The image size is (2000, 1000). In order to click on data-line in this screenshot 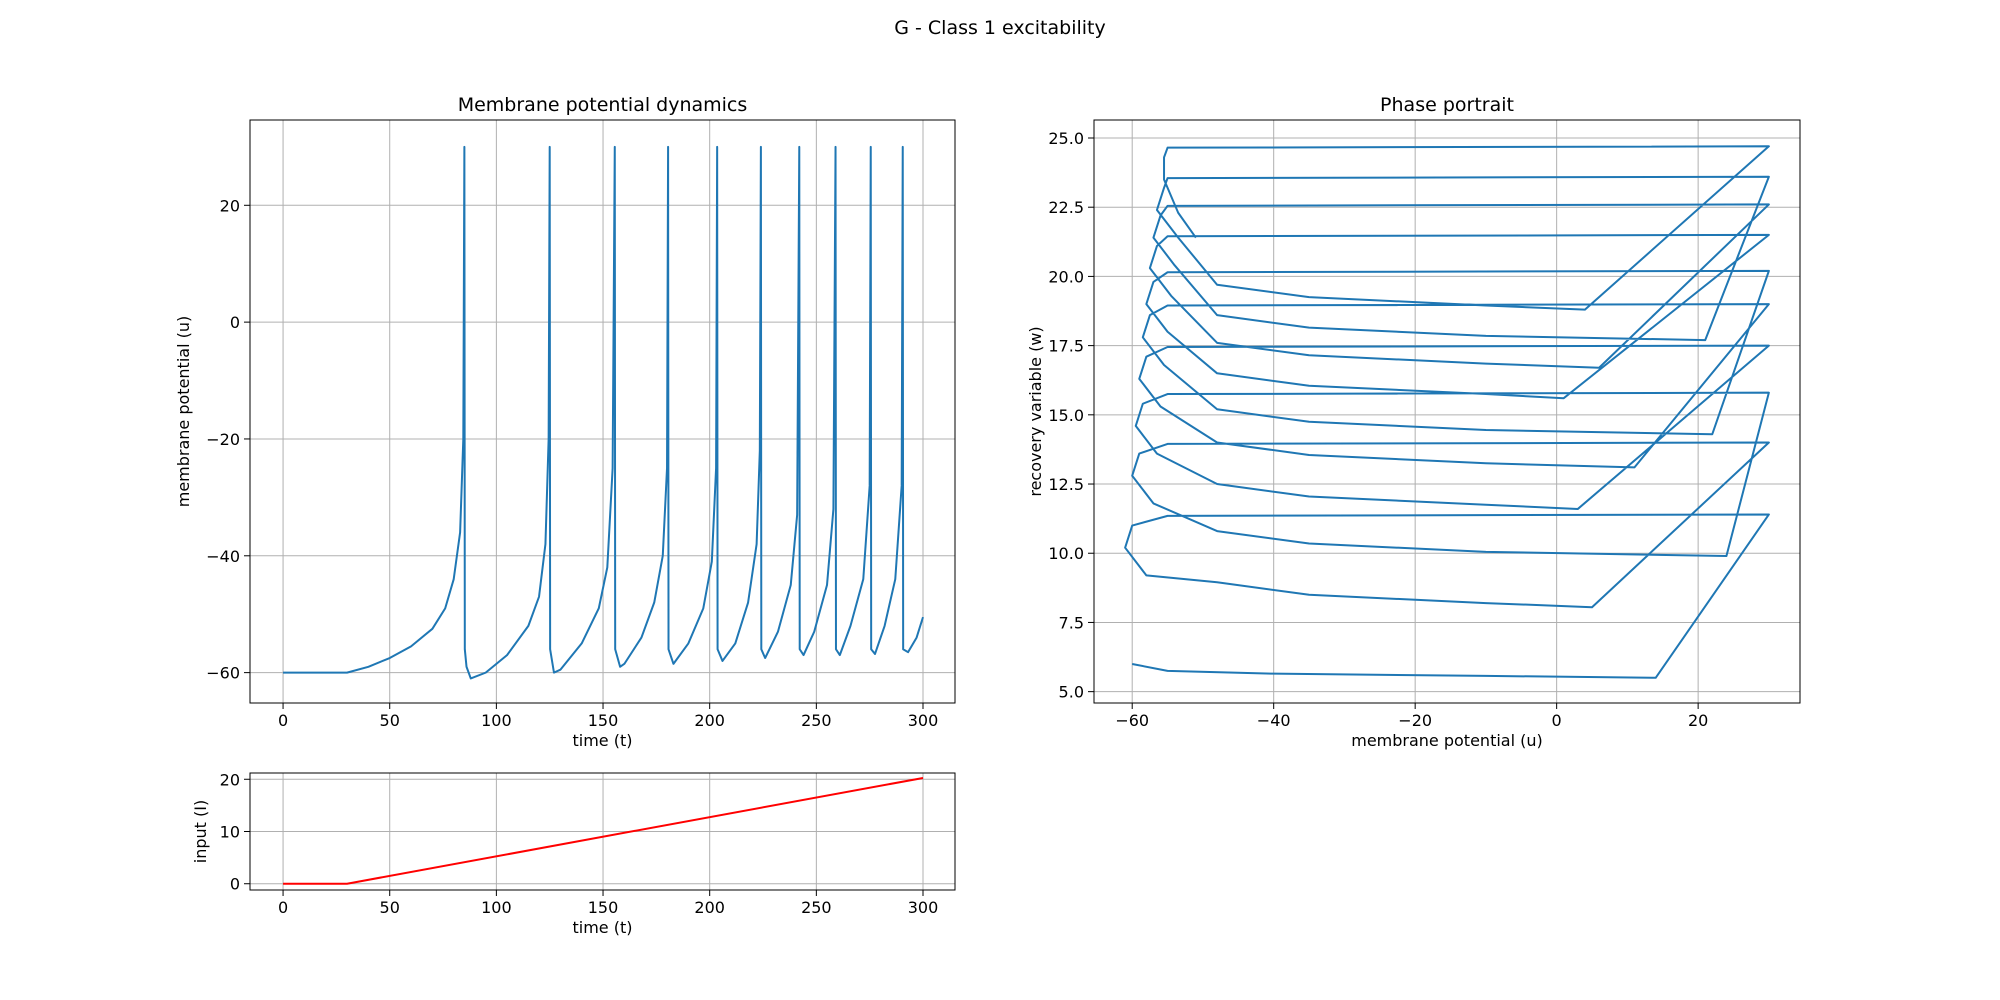, I will do `click(603, 830)`.